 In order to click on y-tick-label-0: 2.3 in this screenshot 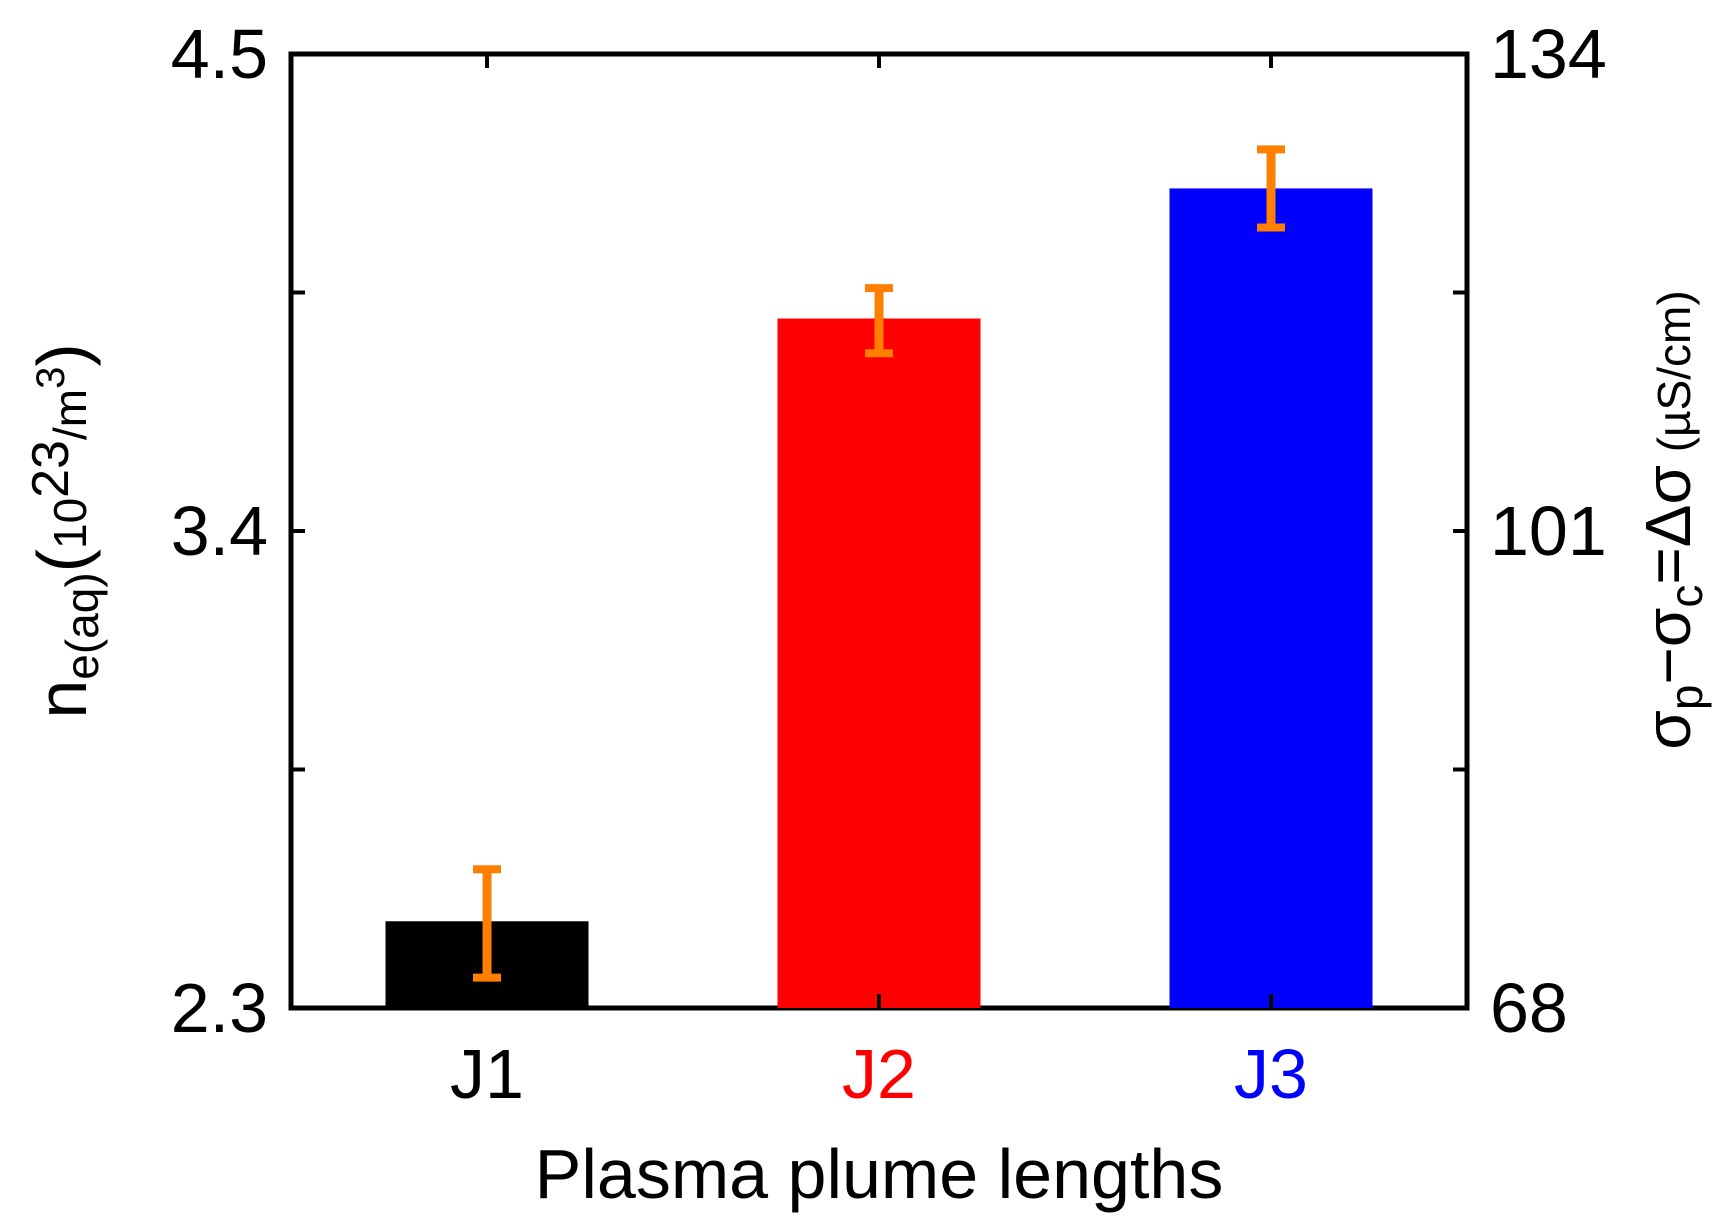, I will do `click(219, 1008)`.